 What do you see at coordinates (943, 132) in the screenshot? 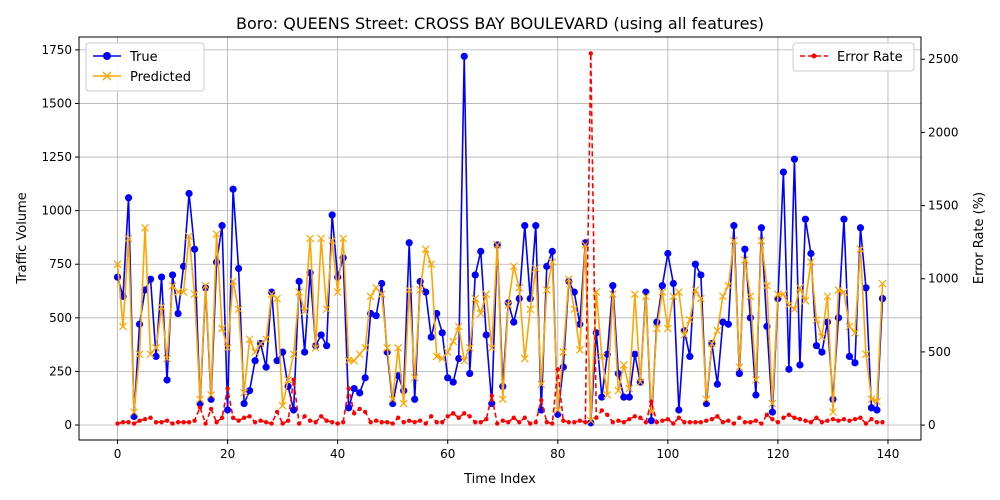
I see `y-right-tick-label: 2000` at bounding box center [943, 132].